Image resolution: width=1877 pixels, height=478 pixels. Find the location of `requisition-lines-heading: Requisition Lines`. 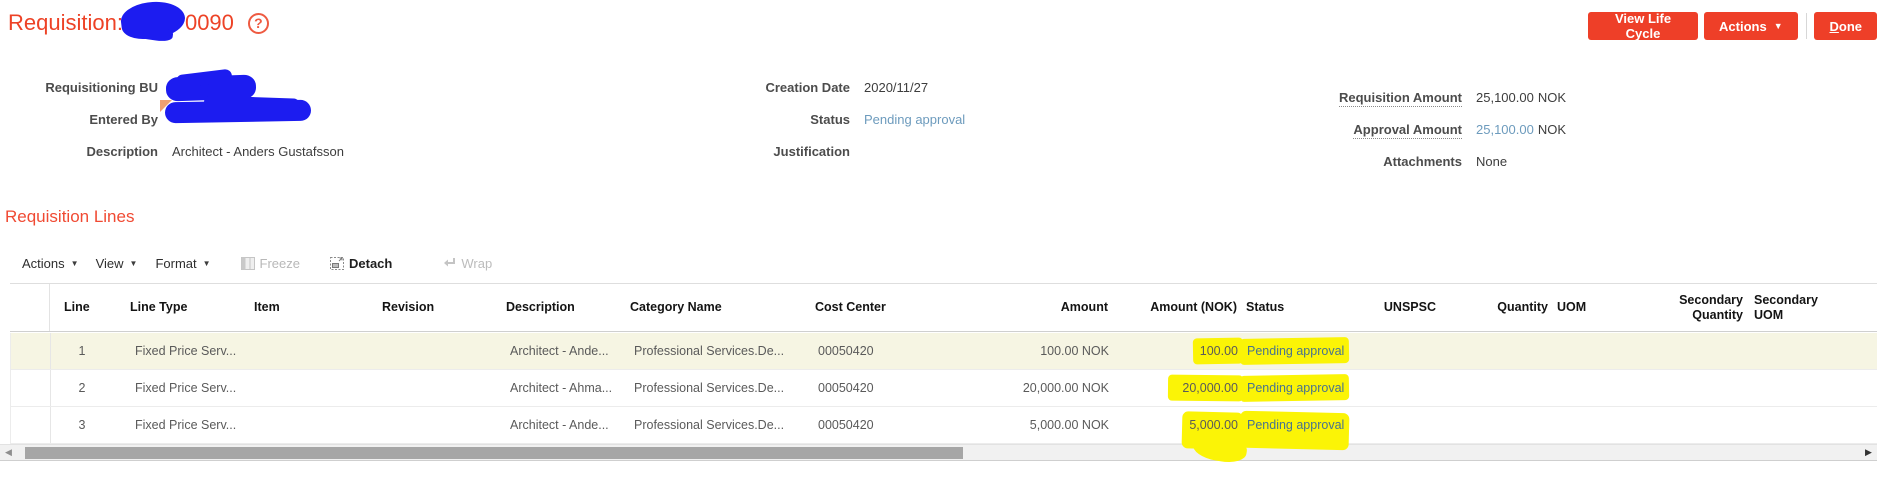

requisition-lines-heading: Requisition Lines is located at coordinates (70, 216).